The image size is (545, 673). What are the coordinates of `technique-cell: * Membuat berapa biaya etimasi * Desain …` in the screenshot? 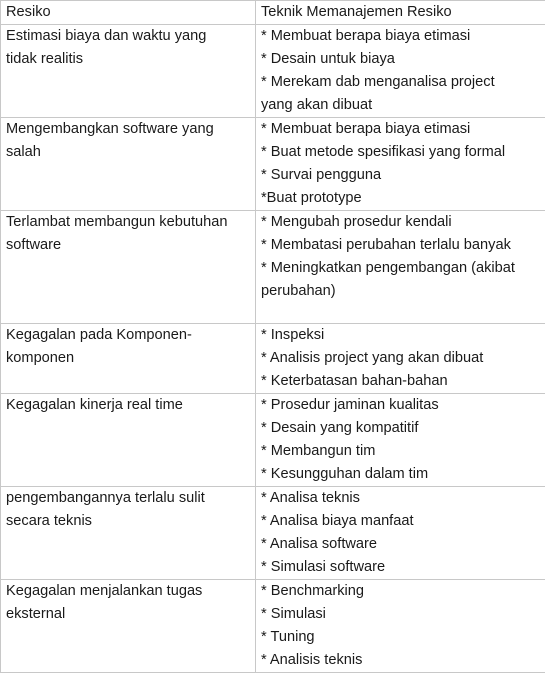 It's located at (400, 71).